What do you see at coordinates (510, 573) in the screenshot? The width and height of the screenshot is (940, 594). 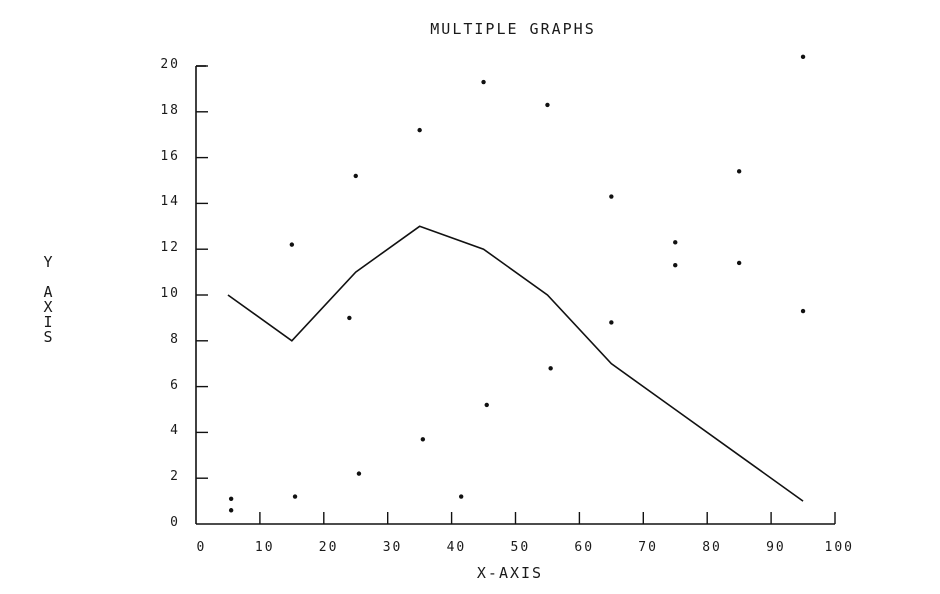 I see `x-axis-label: X-AXIS` at bounding box center [510, 573].